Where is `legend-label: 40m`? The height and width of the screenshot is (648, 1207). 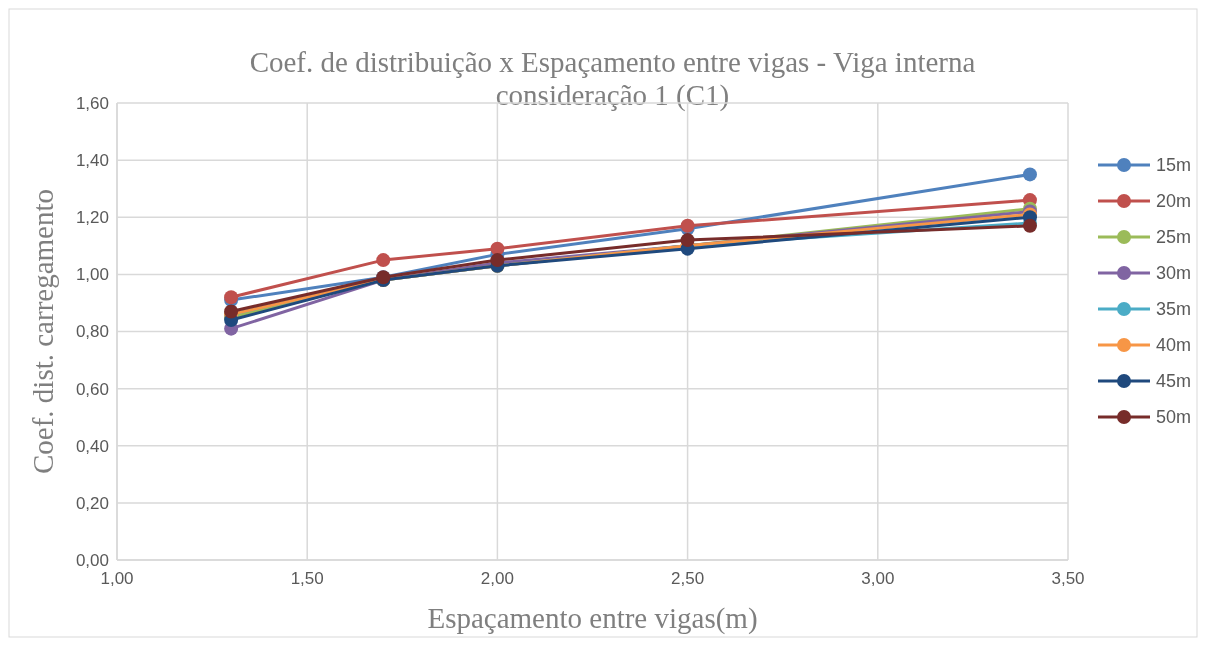 legend-label: 40m is located at coordinates (1174, 345).